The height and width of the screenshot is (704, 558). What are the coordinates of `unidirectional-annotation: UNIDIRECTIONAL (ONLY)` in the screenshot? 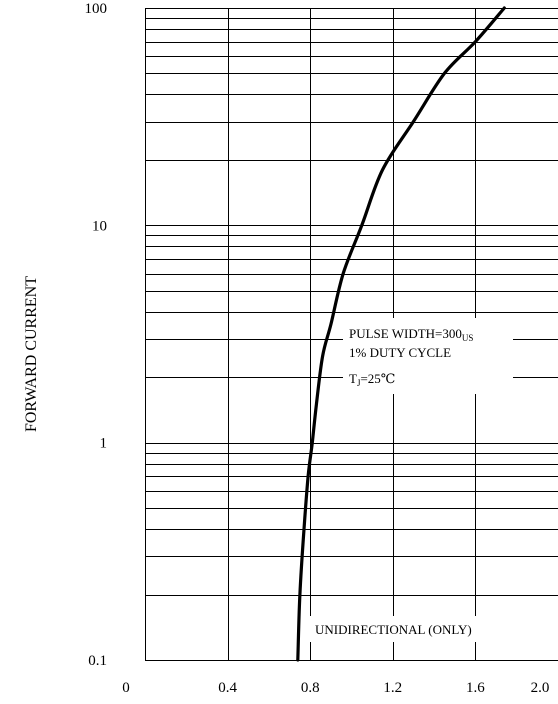 It's located at (393, 629).